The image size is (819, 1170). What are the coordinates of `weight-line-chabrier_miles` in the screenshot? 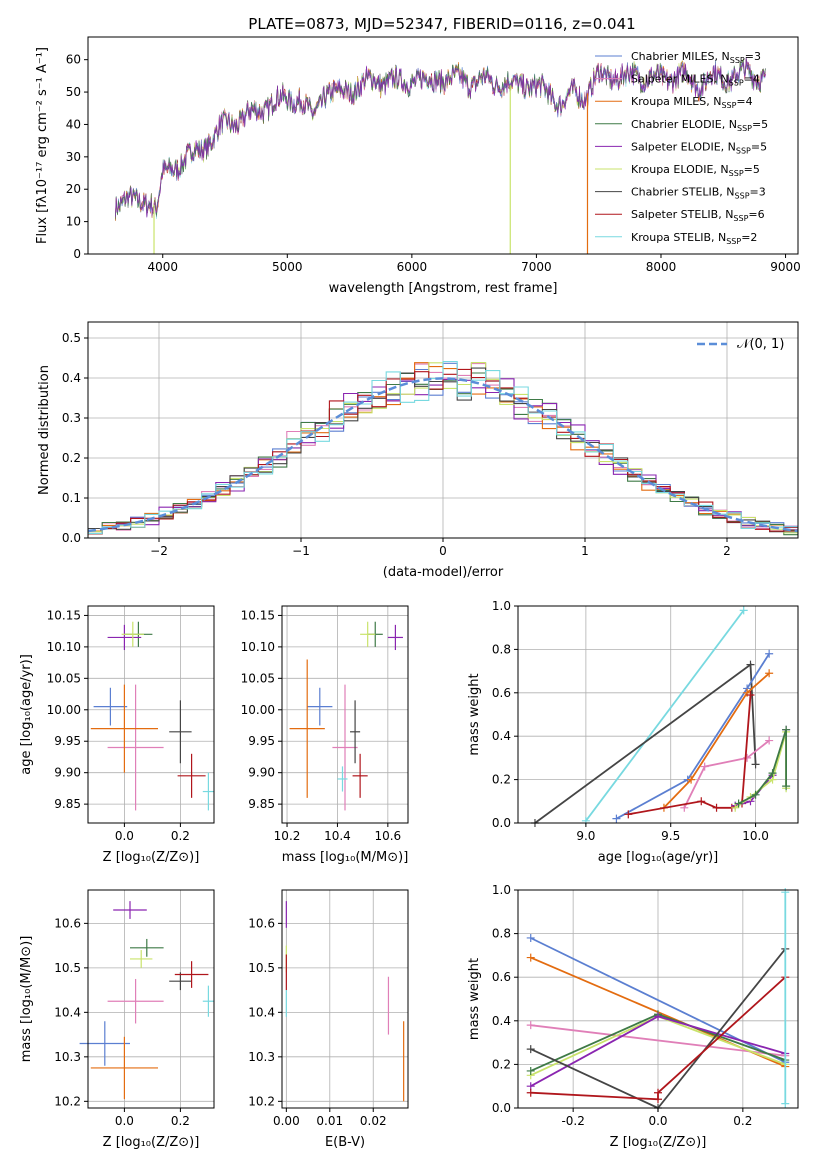 It's located at (692, 736).